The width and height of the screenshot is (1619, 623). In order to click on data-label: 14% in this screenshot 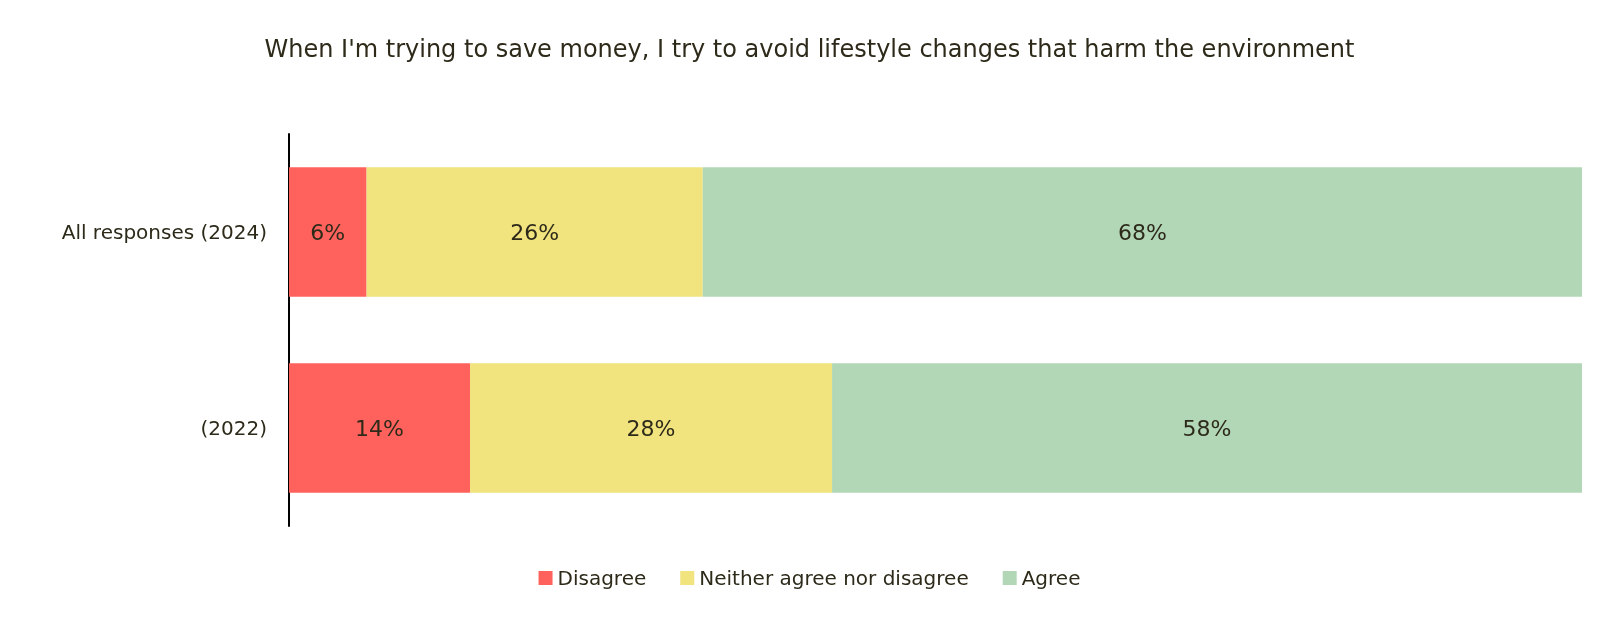, I will do `click(379, 428)`.